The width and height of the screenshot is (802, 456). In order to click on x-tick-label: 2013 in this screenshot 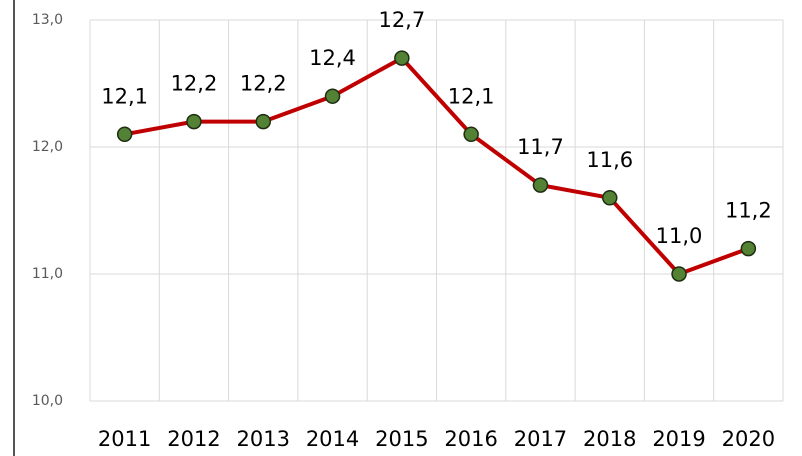, I will do `click(263, 439)`.